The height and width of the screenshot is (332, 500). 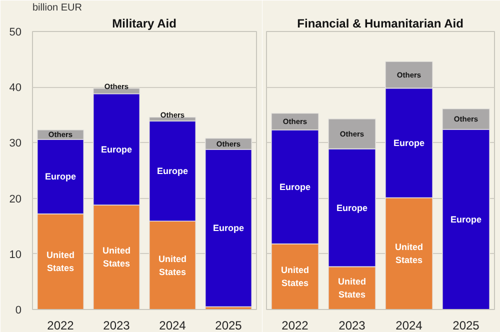 I want to click on y-tick-label: 30, so click(x=15, y=144).